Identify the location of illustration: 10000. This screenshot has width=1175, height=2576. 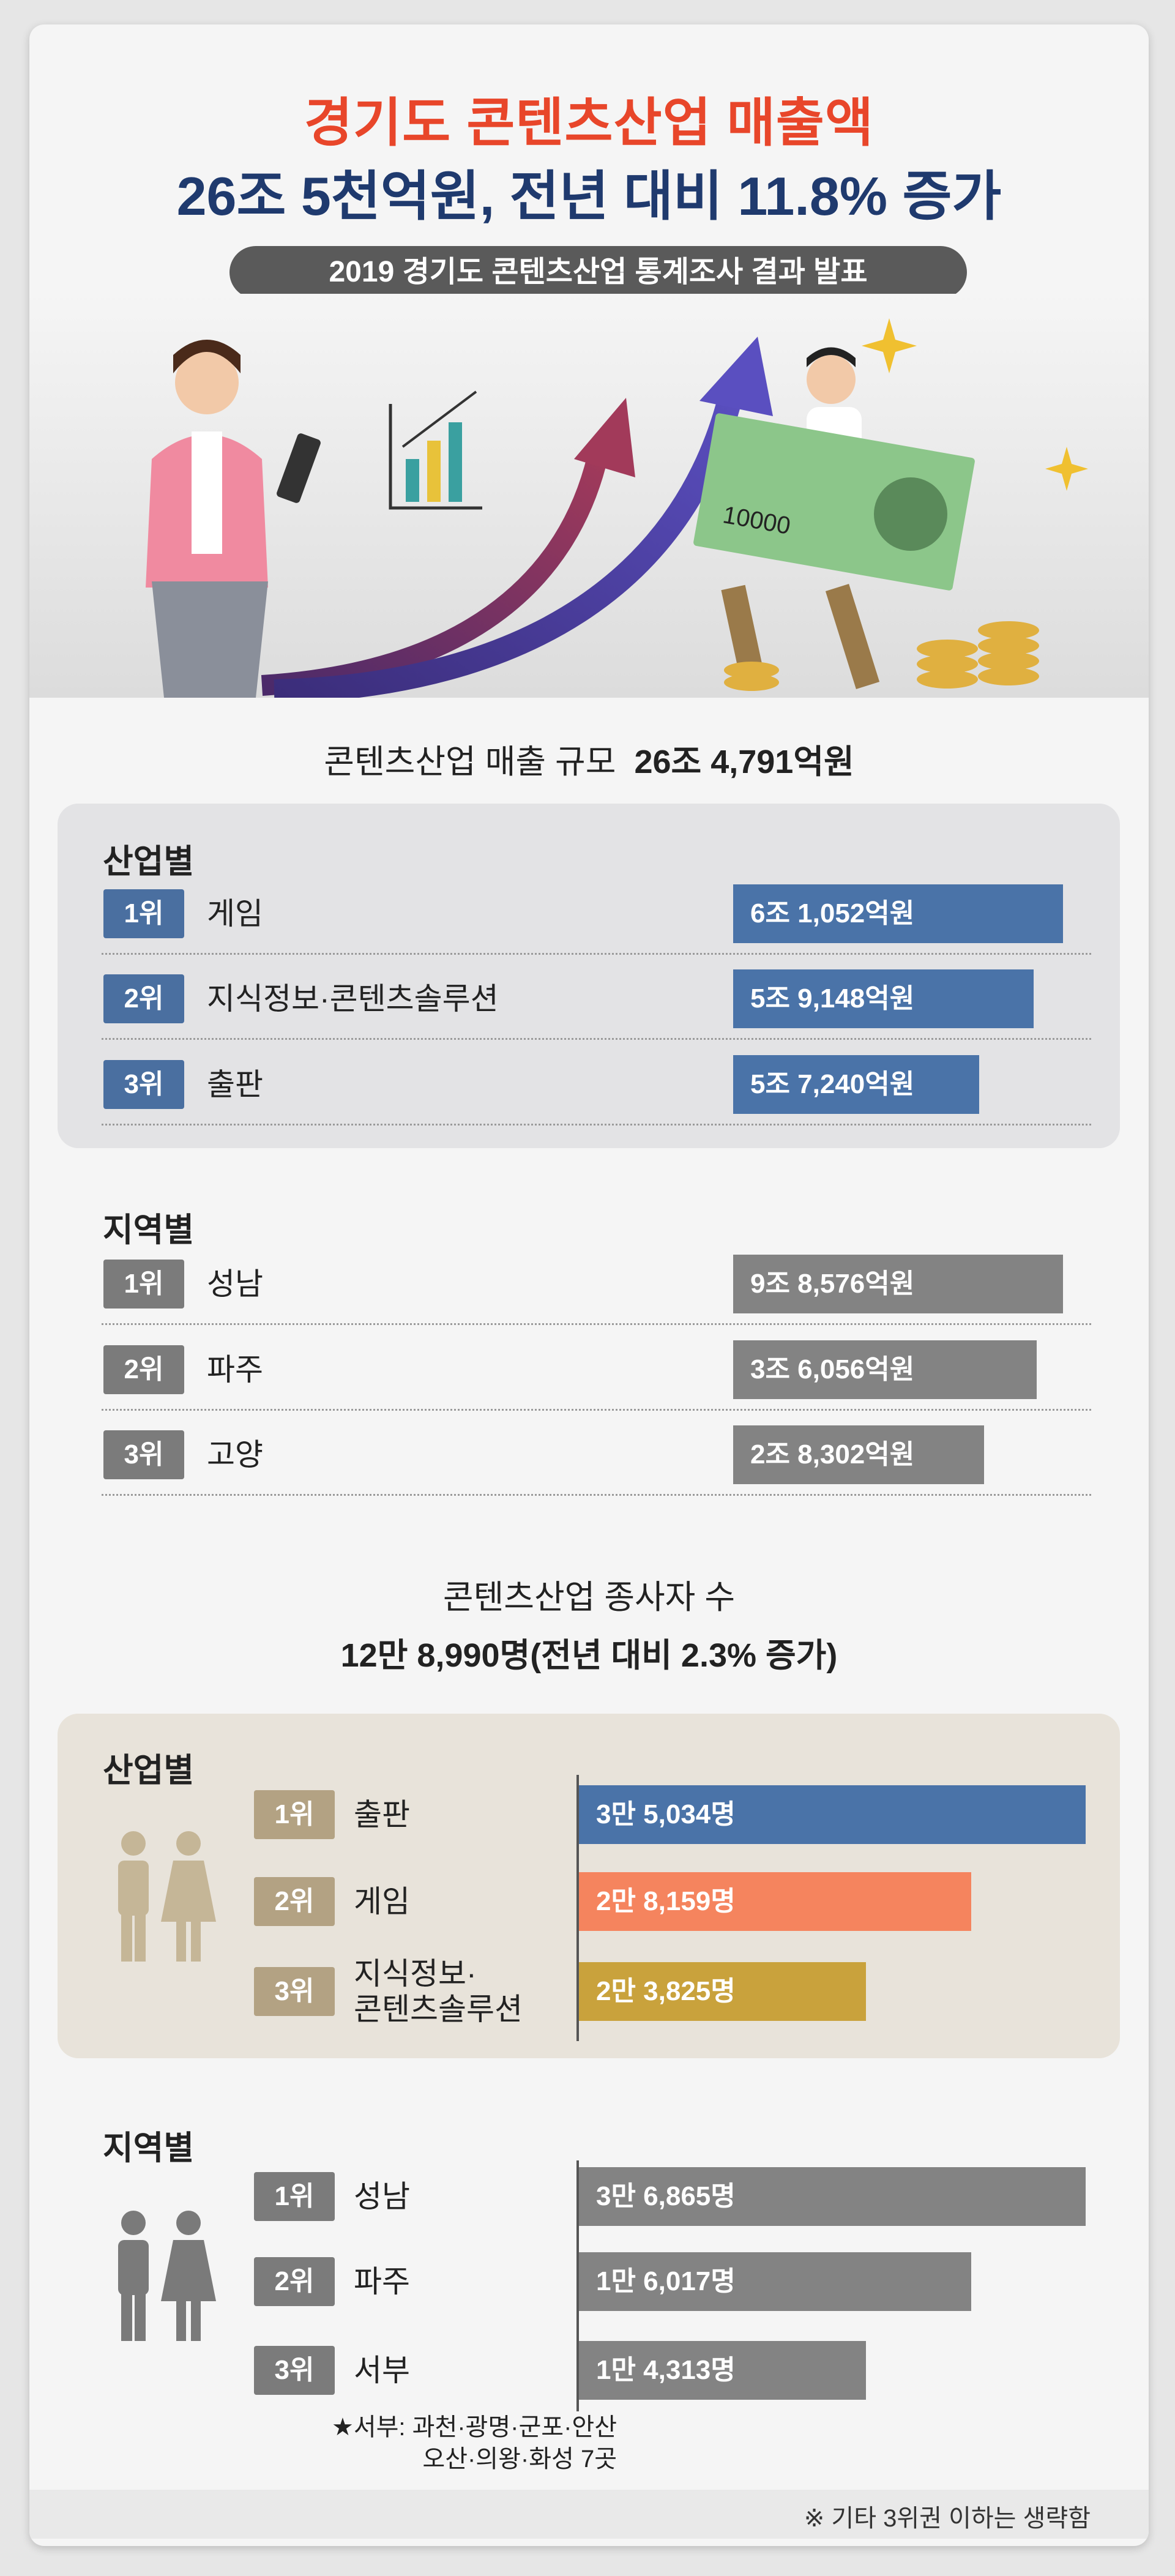
(589, 496).